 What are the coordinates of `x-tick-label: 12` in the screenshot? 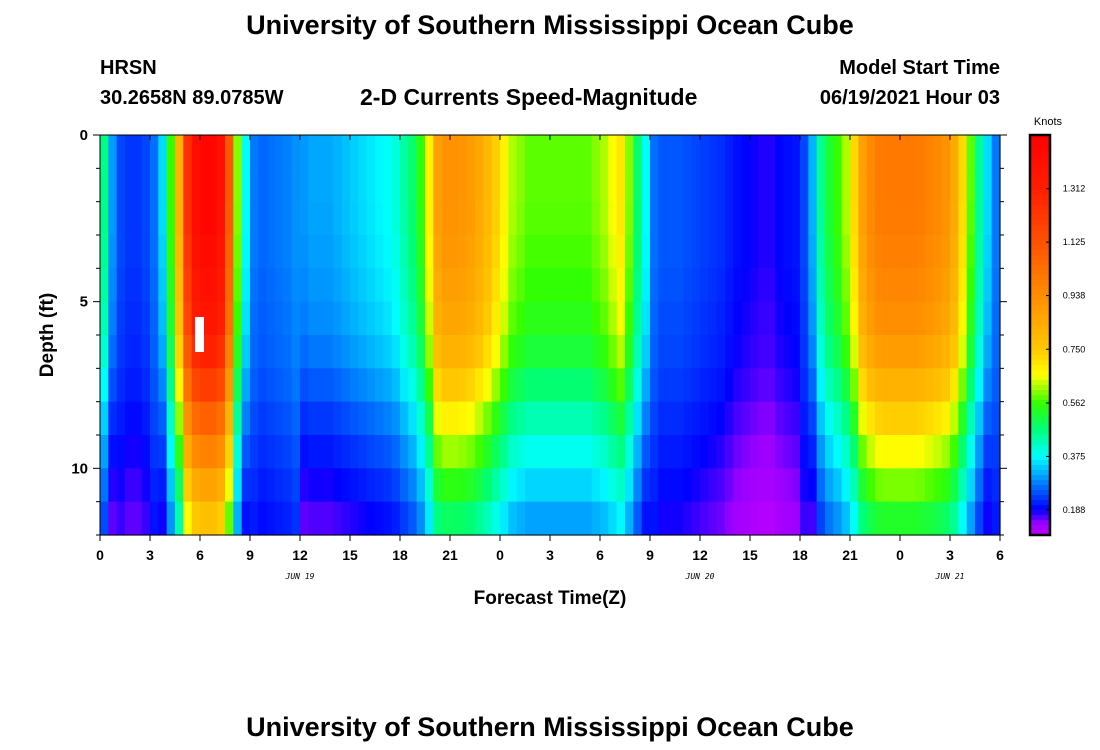 It's located at (300, 555).